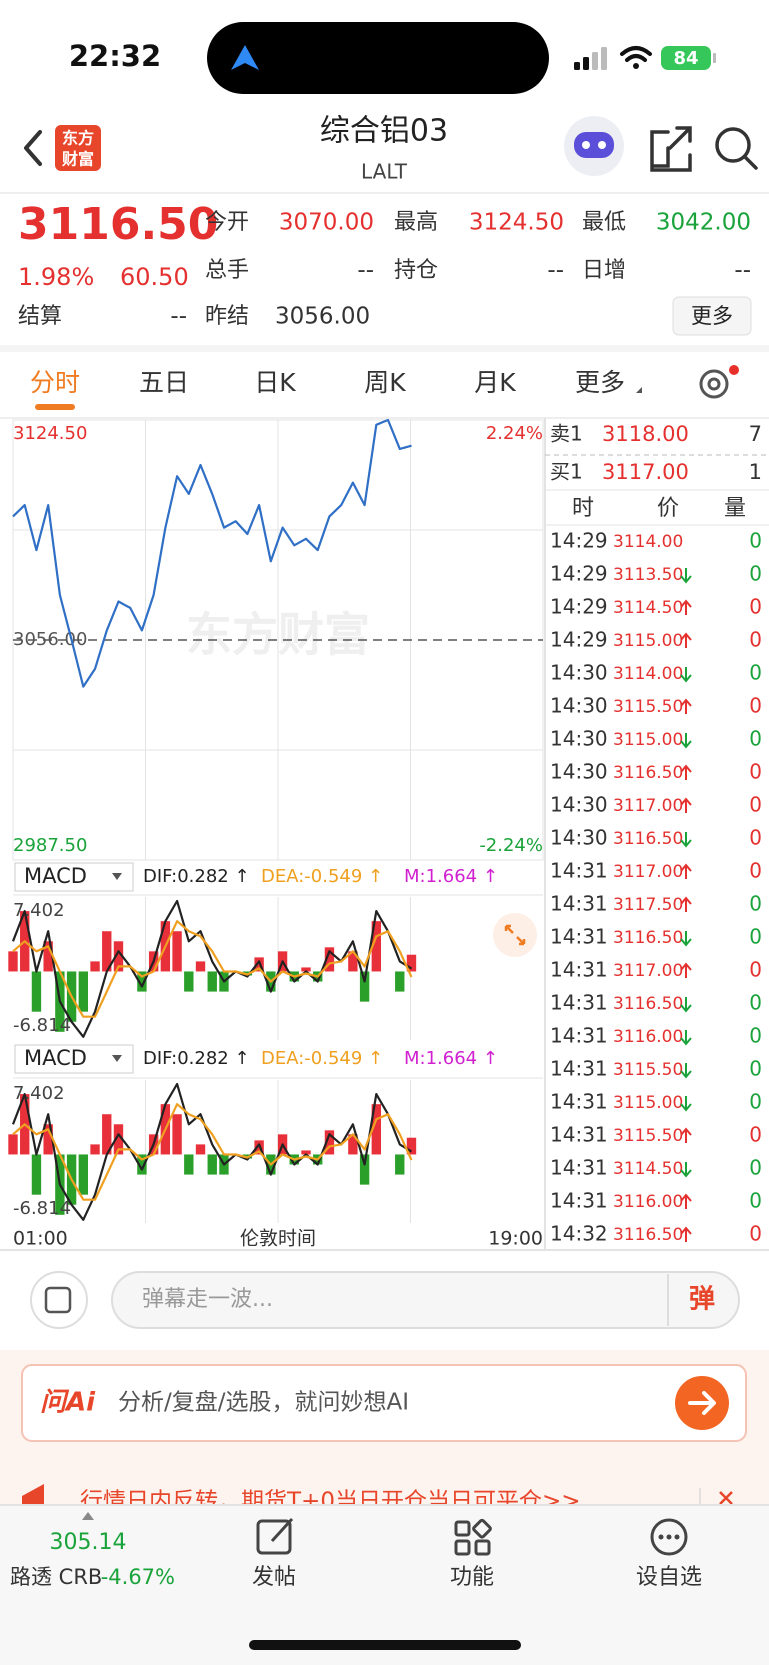  What do you see at coordinates (648, 1169) in the screenshot?
I see `trade-price: 3114.50` at bounding box center [648, 1169].